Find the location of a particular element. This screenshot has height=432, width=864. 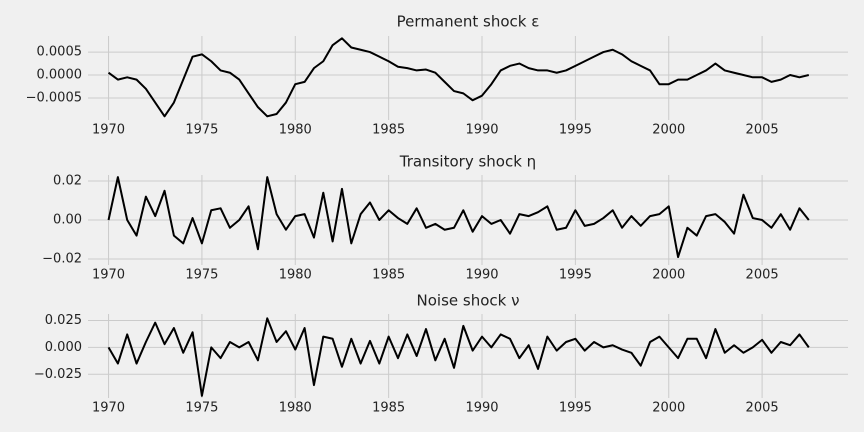

y-tick-label: −0.025 is located at coordinates (58, 374).